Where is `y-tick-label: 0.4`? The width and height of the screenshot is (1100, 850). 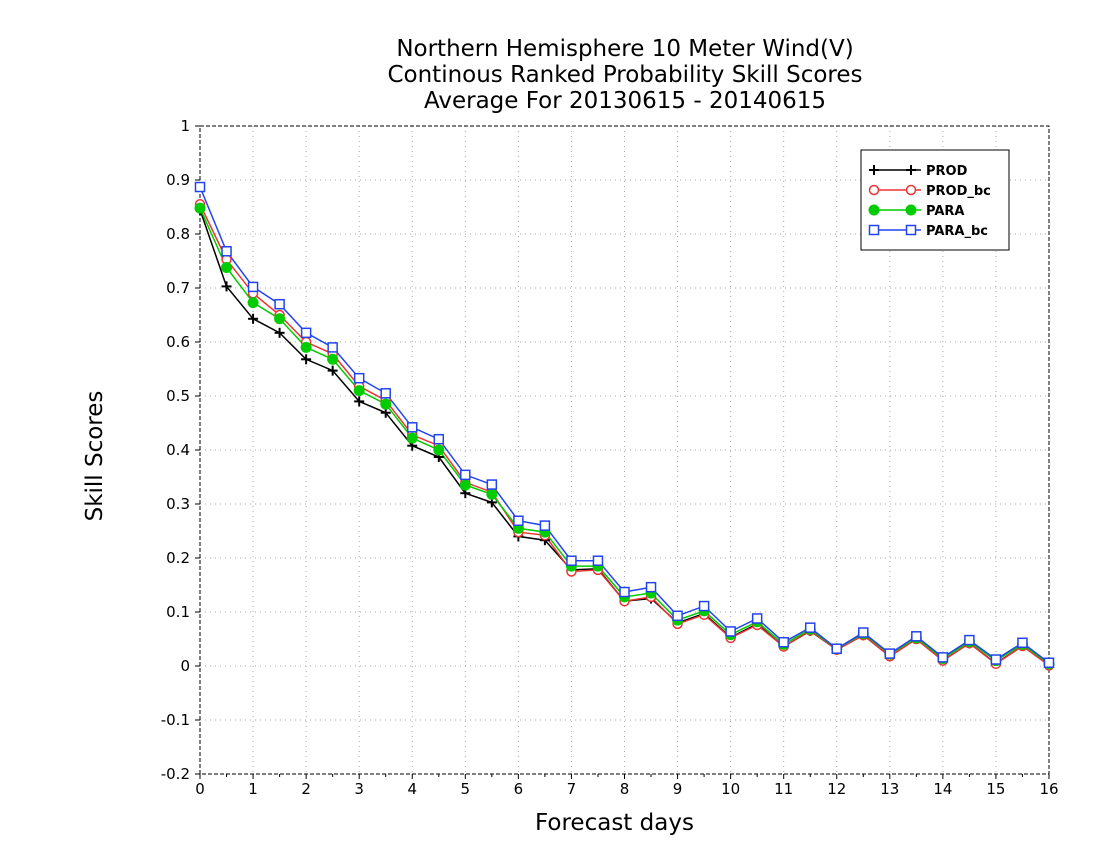 y-tick-label: 0.4 is located at coordinates (178, 450).